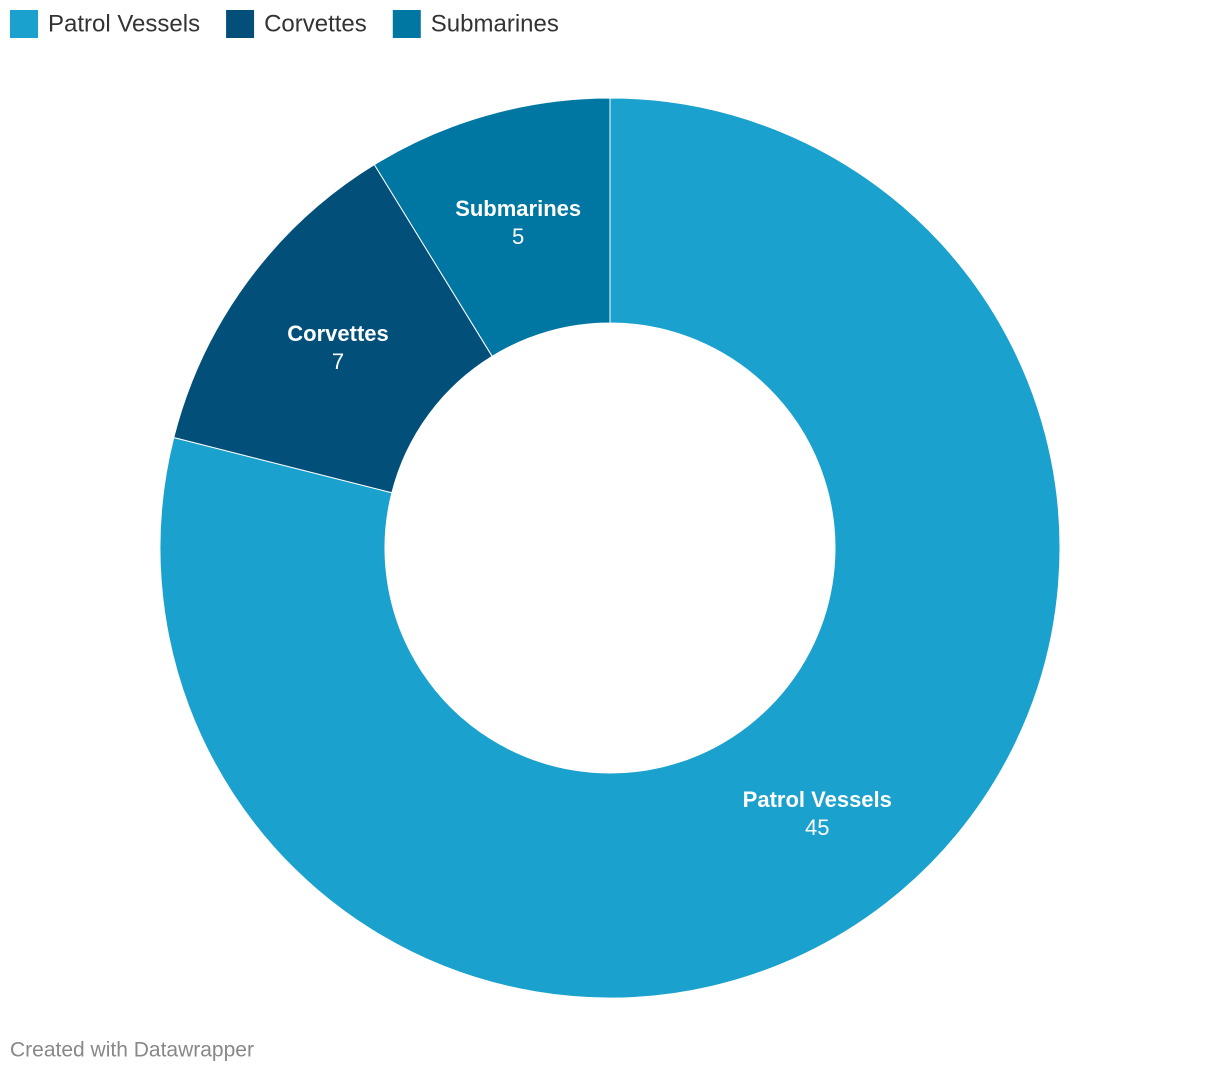 This screenshot has height=1079, width=1220. I want to click on slice-value: 45, so click(817, 827).